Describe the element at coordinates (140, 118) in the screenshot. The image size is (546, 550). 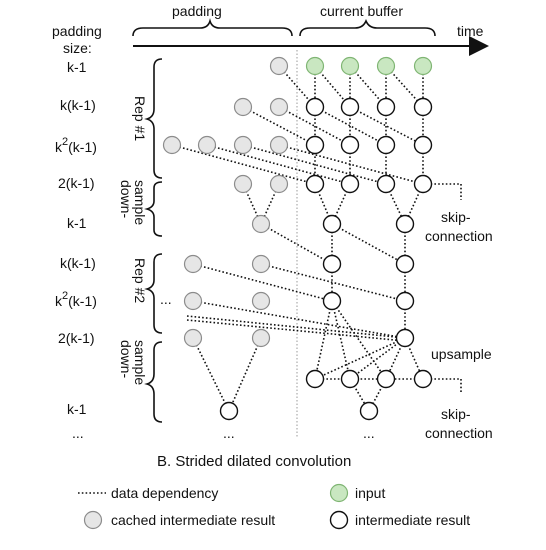
I see `rep1-label: Rep #1` at that location.